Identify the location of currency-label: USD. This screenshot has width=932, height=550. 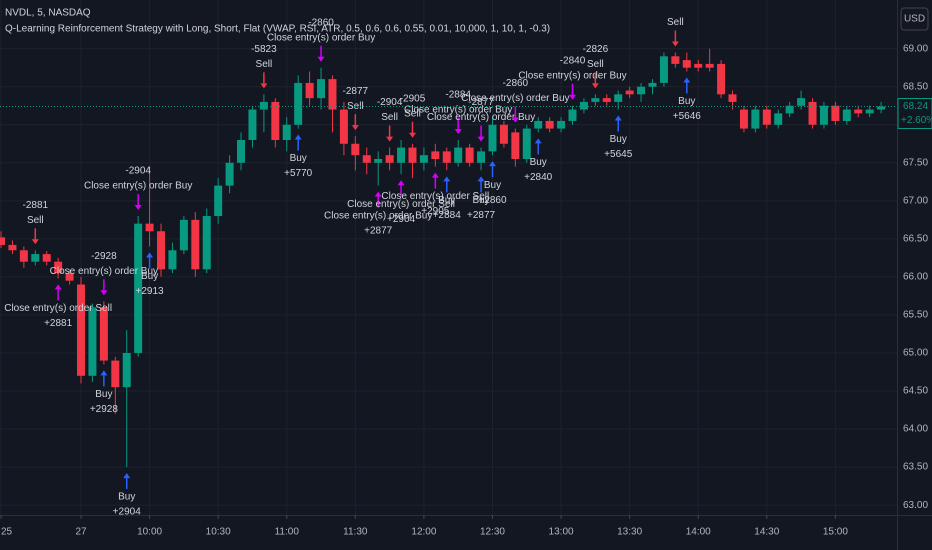
(914, 19).